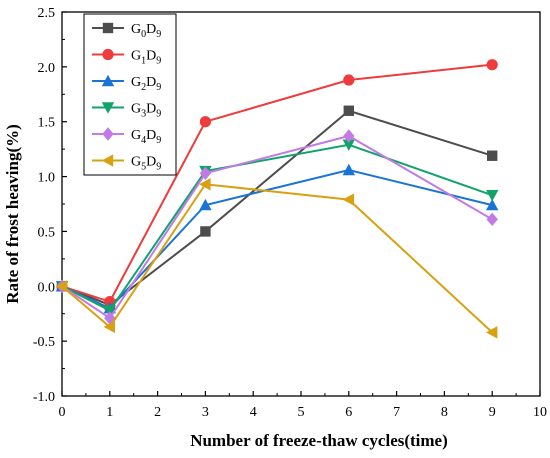 This screenshot has width=550, height=458. What do you see at coordinates (348, 412) in the screenshot?
I see `x-tick-label: 6` at bounding box center [348, 412].